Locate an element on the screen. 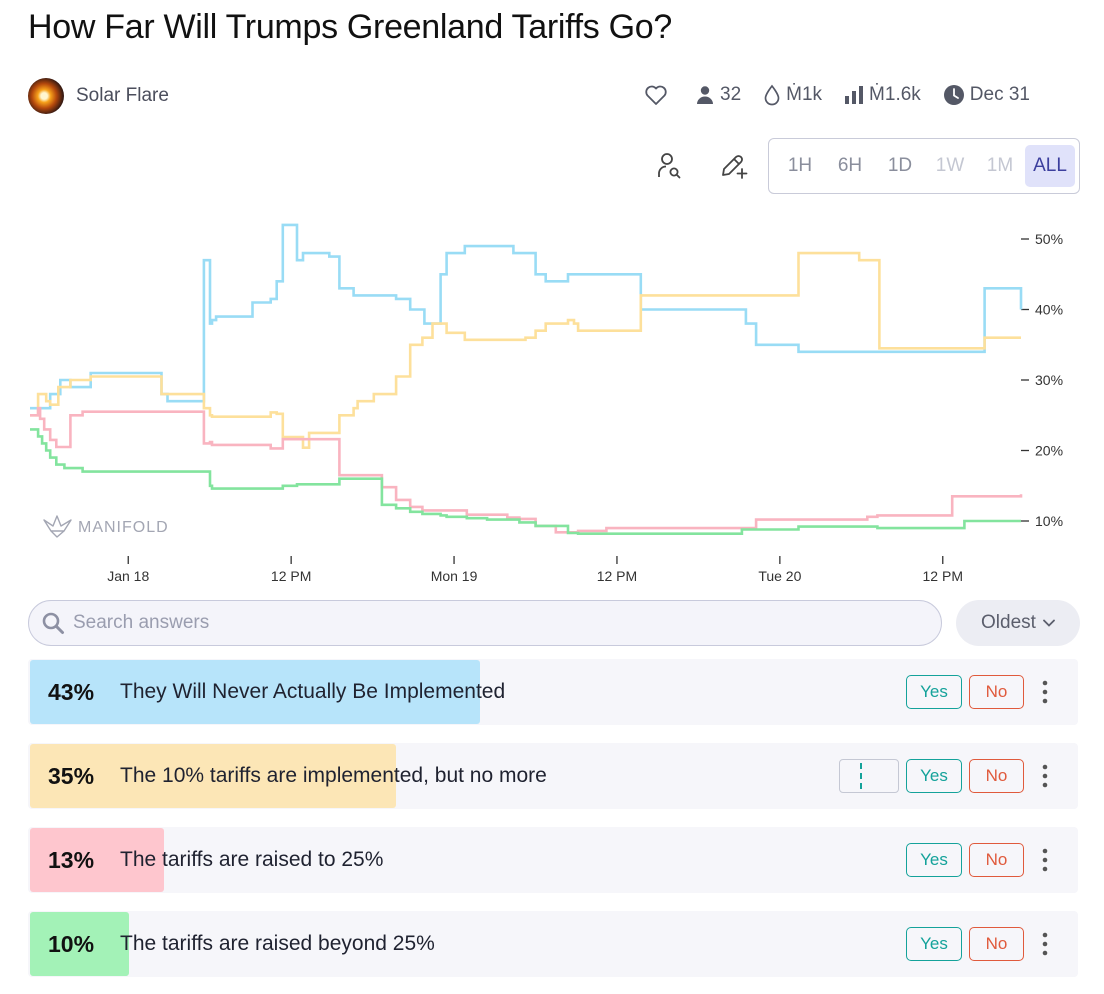 This screenshot has width=1104, height=994. user-search-button is located at coordinates (669, 165).